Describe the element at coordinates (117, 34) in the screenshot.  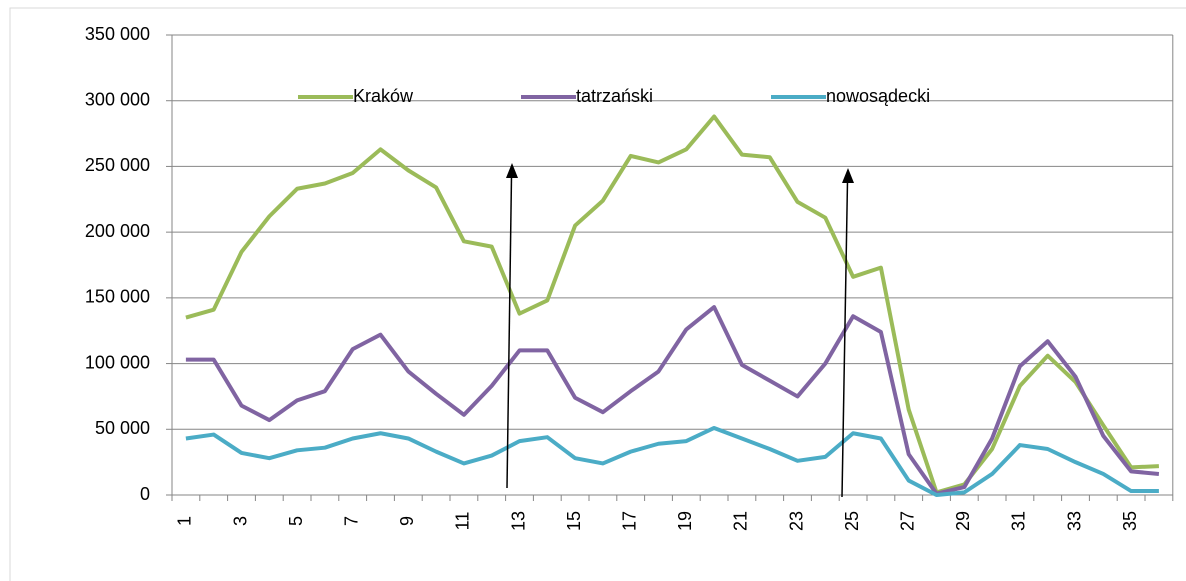
I see `y-tick-label: 350 000` at that location.